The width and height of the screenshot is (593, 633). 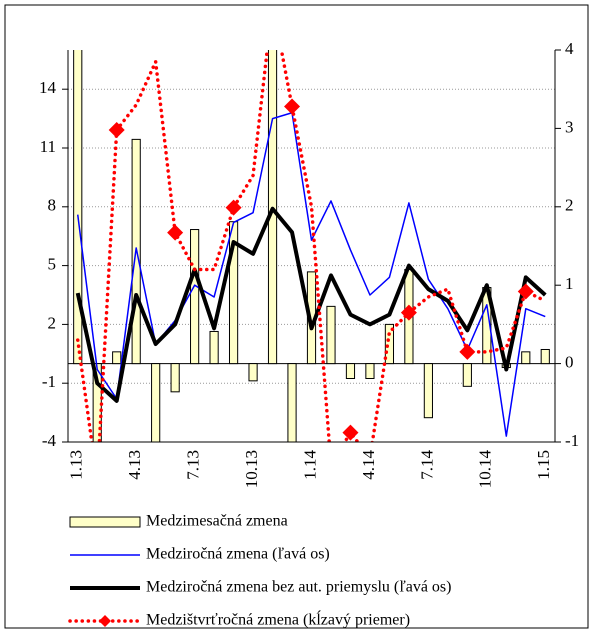 What do you see at coordinates (48, 146) in the screenshot?
I see `y-tick-label: 11` at bounding box center [48, 146].